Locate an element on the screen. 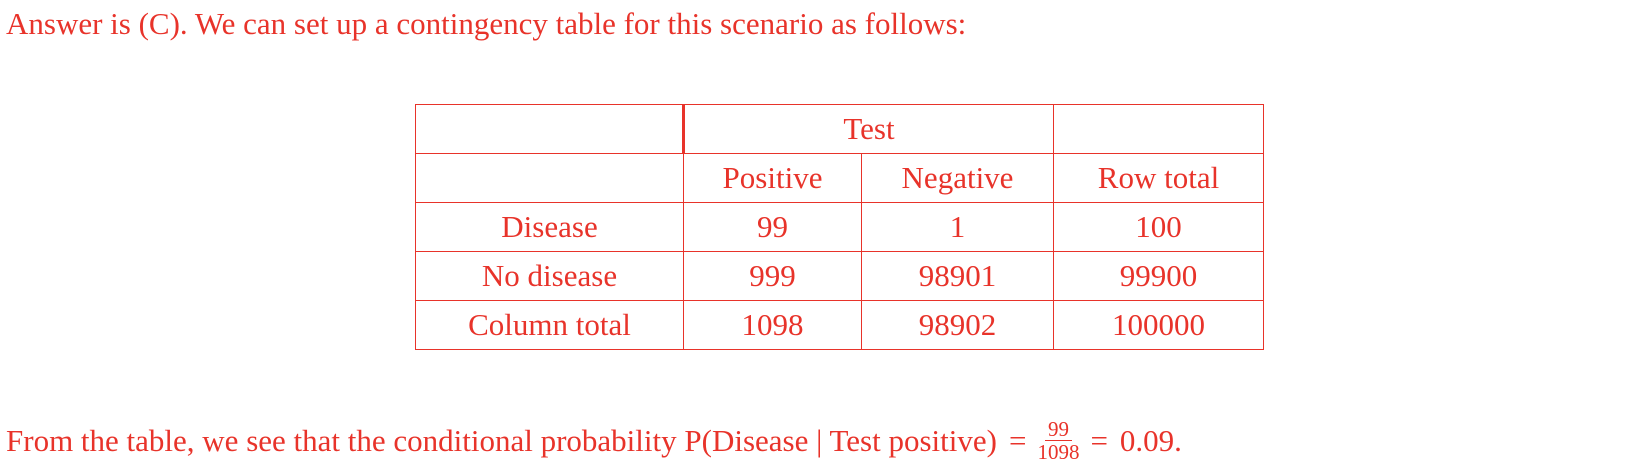 The image size is (1650, 472). table-row: No disease 999 98901 99900 is located at coordinates (839, 276).